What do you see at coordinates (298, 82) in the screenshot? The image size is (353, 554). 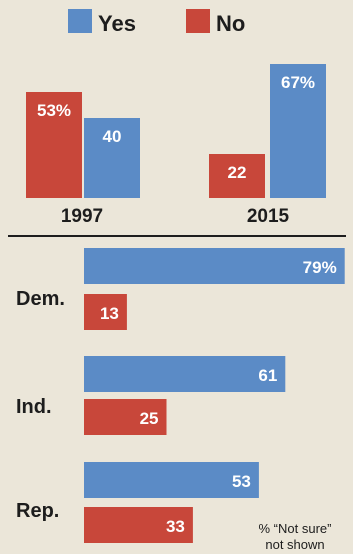 I see `data-label-yes-2015: 67%` at bounding box center [298, 82].